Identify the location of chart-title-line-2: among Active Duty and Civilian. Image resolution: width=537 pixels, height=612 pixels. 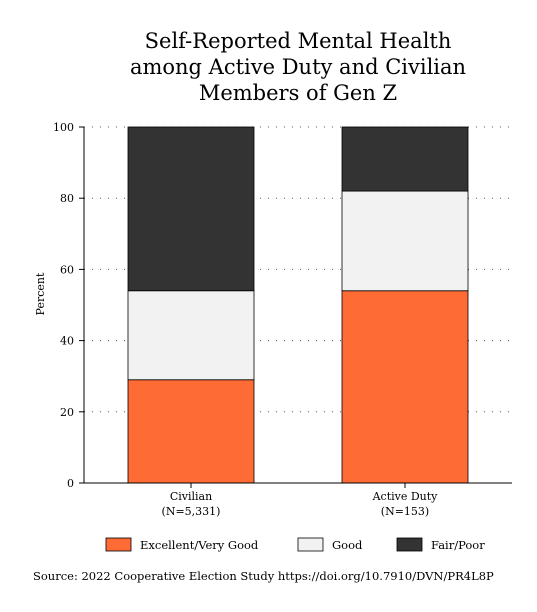
(298, 67).